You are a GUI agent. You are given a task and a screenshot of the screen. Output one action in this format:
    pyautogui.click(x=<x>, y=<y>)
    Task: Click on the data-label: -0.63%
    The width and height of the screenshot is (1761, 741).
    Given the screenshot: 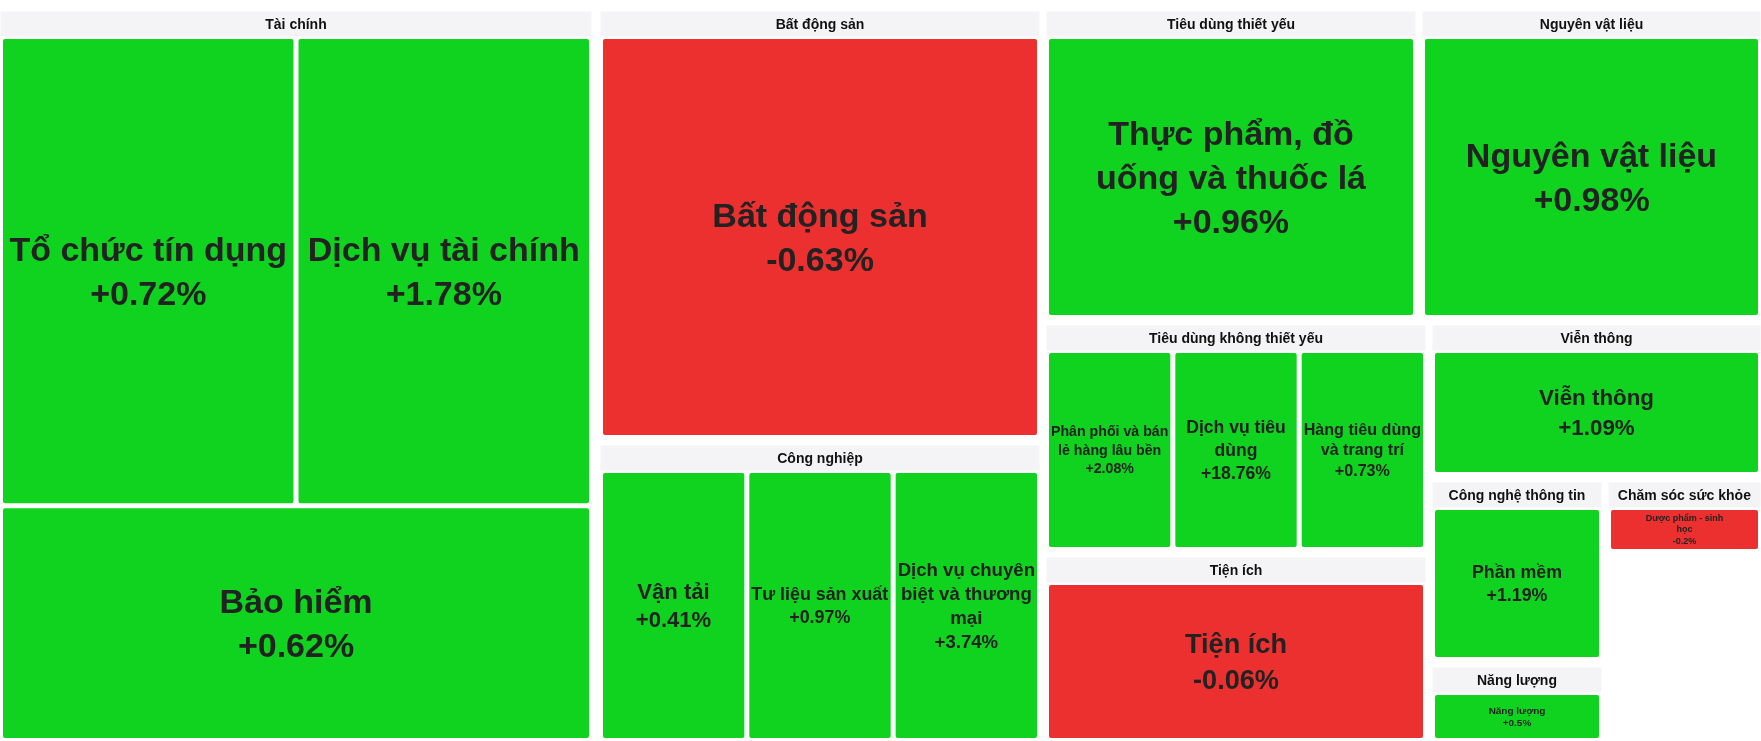 What is the action you would take?
    pyautogui.click(x=820, y=259)
    